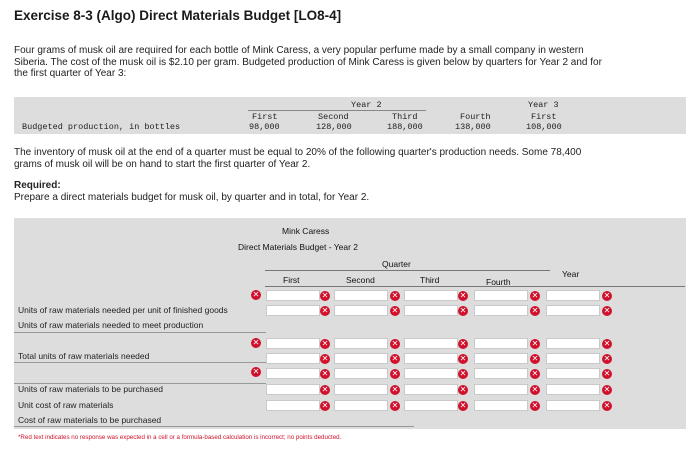 The image size is (700, 454). What do you see at coordinates (334, 127) in the screenshot?
I see `production-value: 128,000` at bounding box center [334, 127].